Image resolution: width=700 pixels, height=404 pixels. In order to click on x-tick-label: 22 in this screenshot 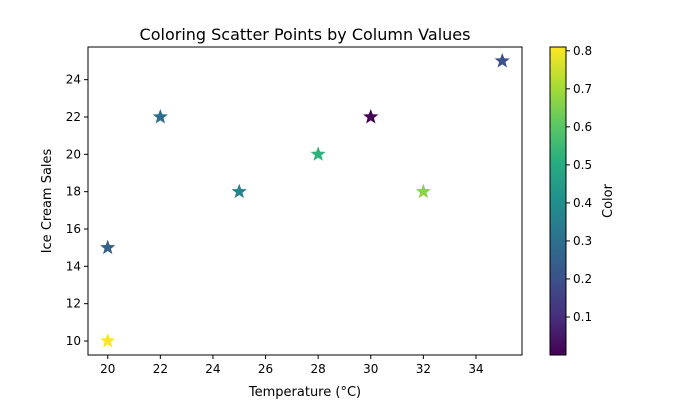, I will do `click(160, 369)`.